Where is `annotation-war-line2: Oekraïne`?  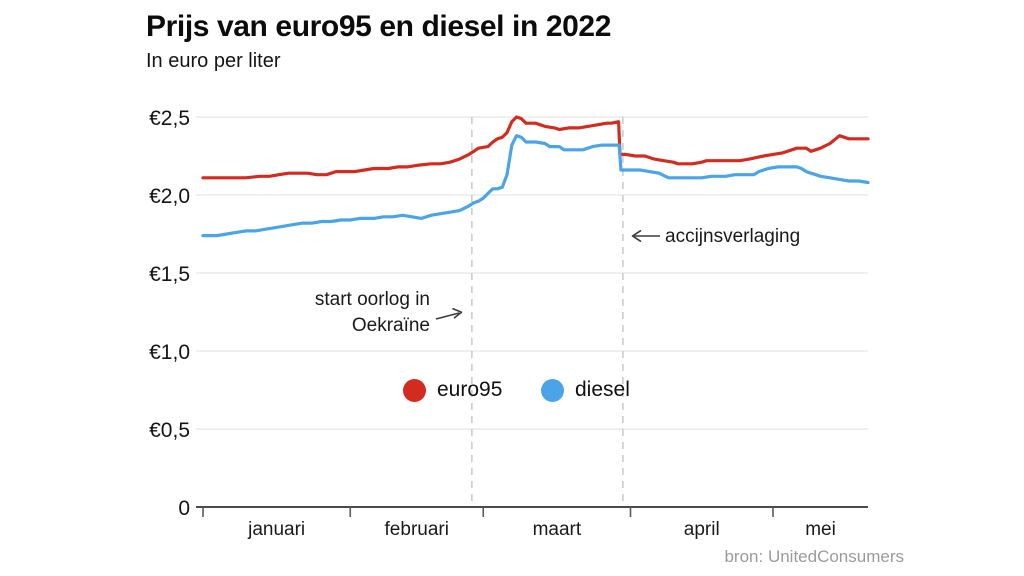 annotation-war-line2: Oekraïne is located at coordinates (390, 325).